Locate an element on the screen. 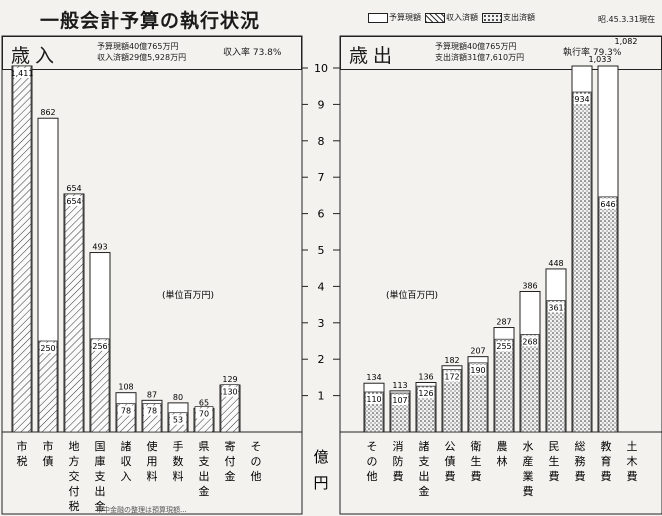 This screenshot has width=662, height=516. revenue-received-text: 収入済額29億5,928万円 is located at coordinates (142, 57).